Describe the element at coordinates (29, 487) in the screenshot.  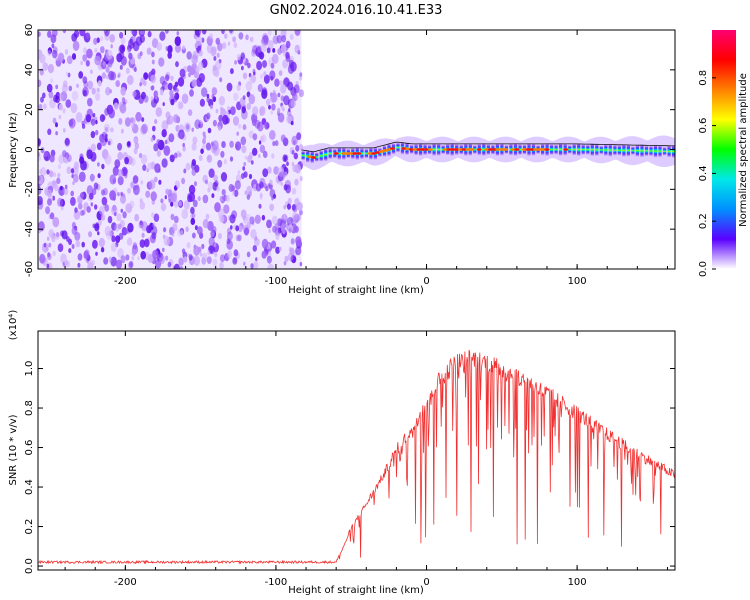
I see `y-tick-label: 0.4` at that location.